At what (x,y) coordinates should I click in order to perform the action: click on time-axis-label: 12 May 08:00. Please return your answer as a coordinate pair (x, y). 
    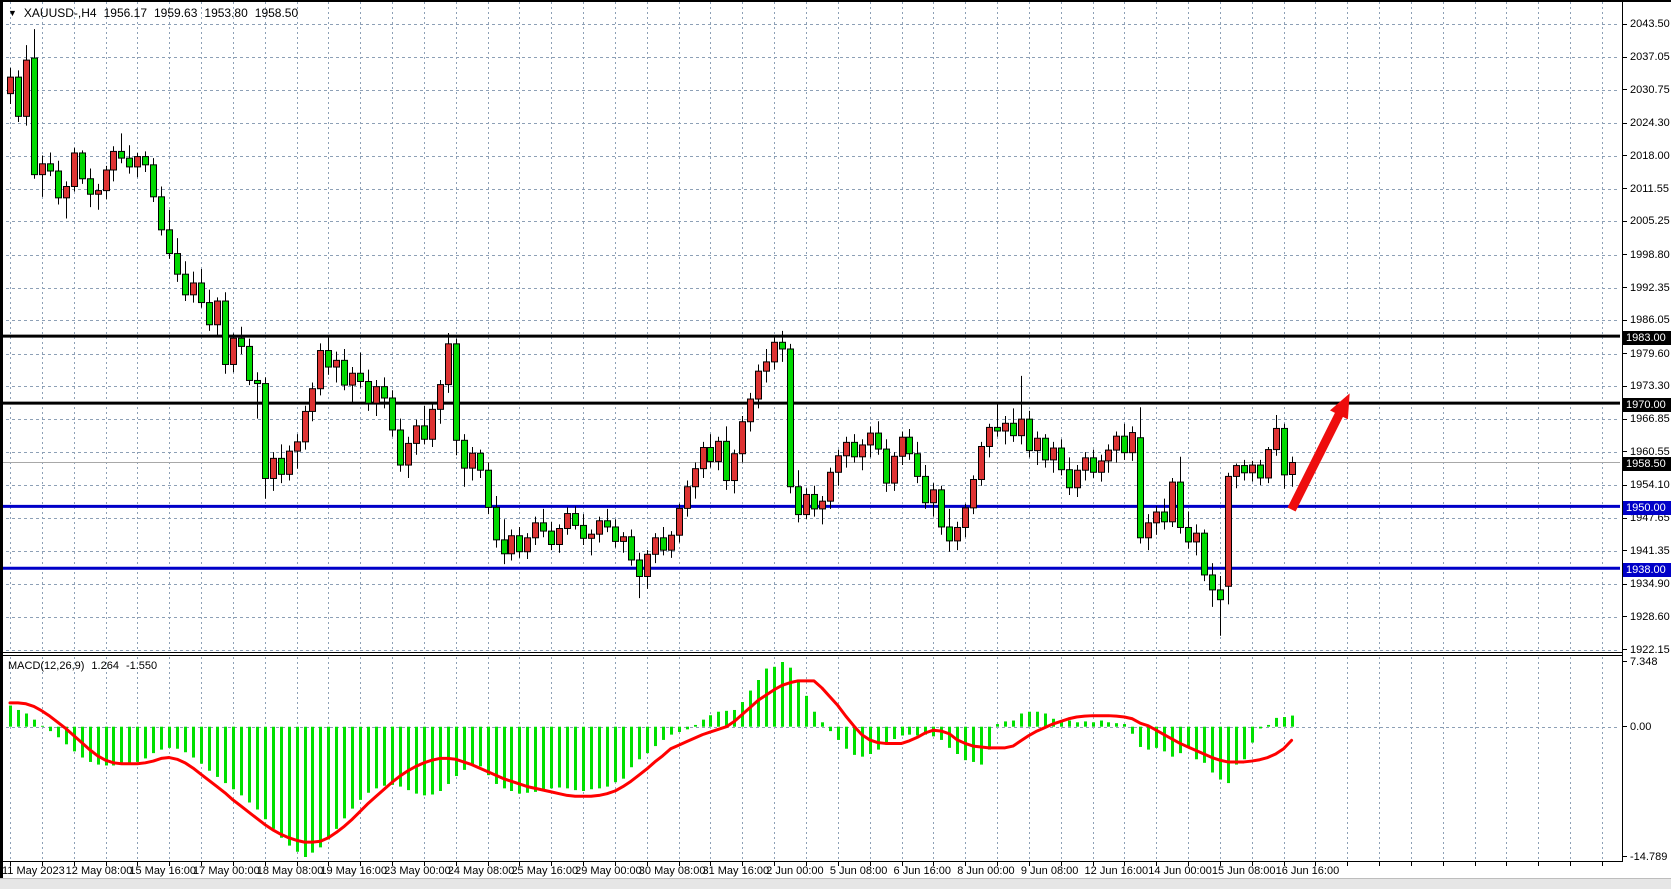
    Looking at the image, I should click on (99, 871).